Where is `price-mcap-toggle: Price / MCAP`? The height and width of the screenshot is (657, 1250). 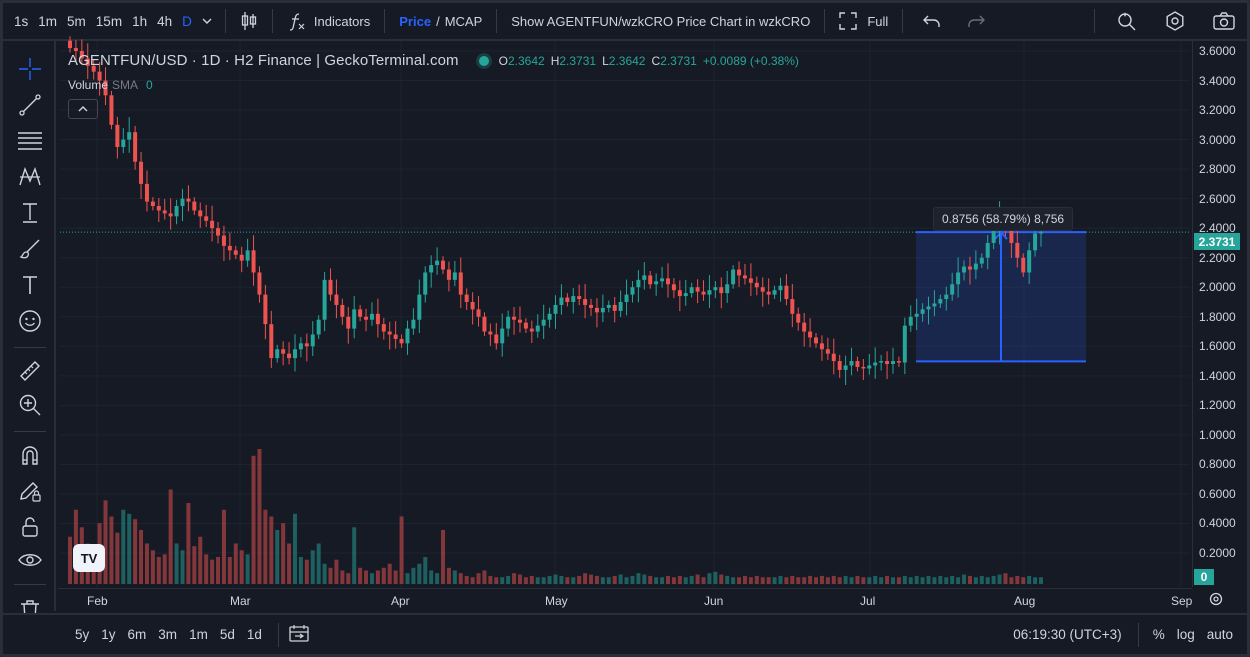
price-mcap-toggle: Price / MCAP is located at coordinates (440, 21).